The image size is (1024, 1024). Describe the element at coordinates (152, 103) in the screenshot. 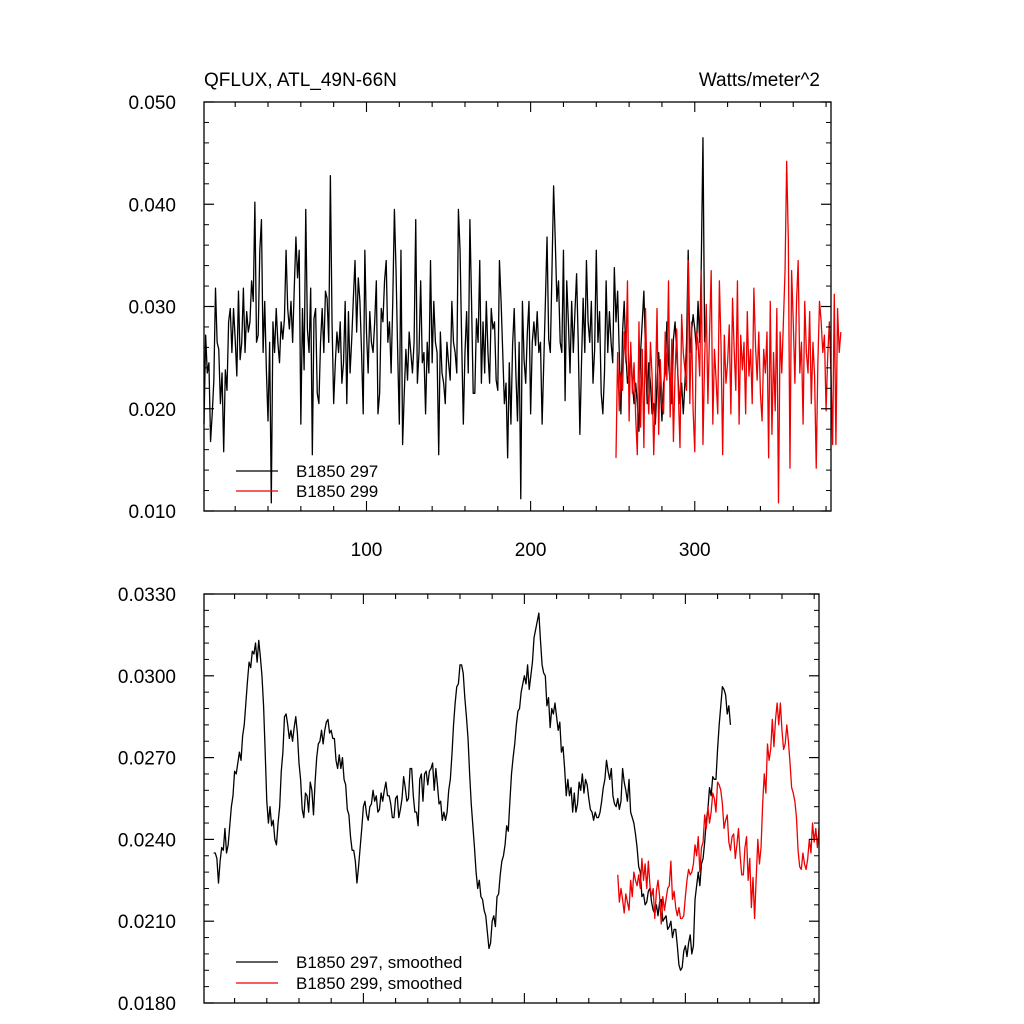

I see `y-tick-label: 0.050` at that location.